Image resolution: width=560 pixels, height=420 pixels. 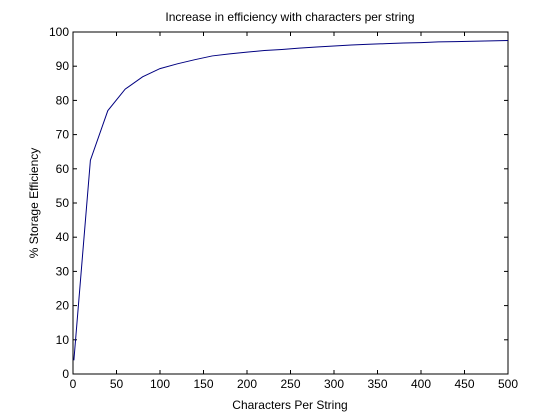 What do you see at coordinates (63, 66) in the screenshot?
I see `y-tick-label: 90` at bounding box center [63, 66].